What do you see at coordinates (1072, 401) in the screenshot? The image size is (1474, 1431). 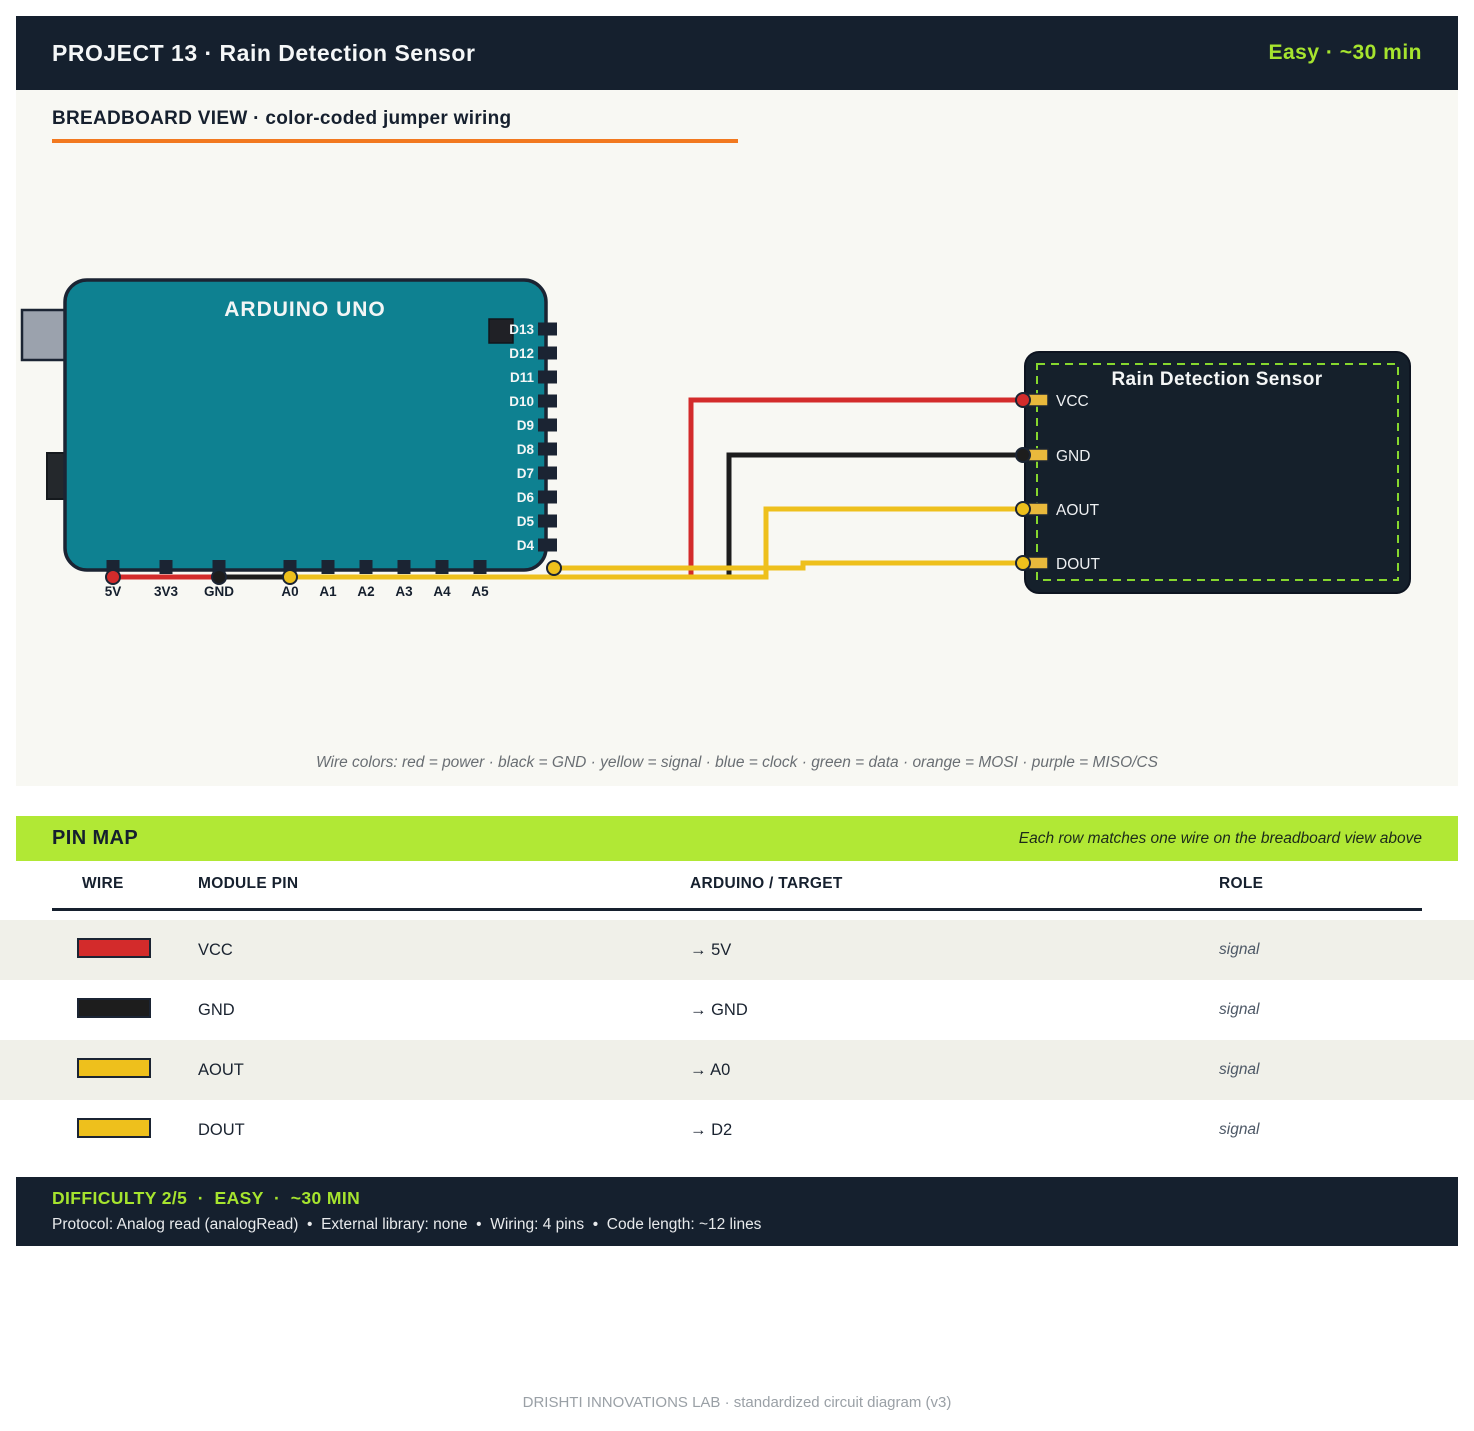 I see `sensor-pin-label: VCC` at bounding box center [1072, 401].